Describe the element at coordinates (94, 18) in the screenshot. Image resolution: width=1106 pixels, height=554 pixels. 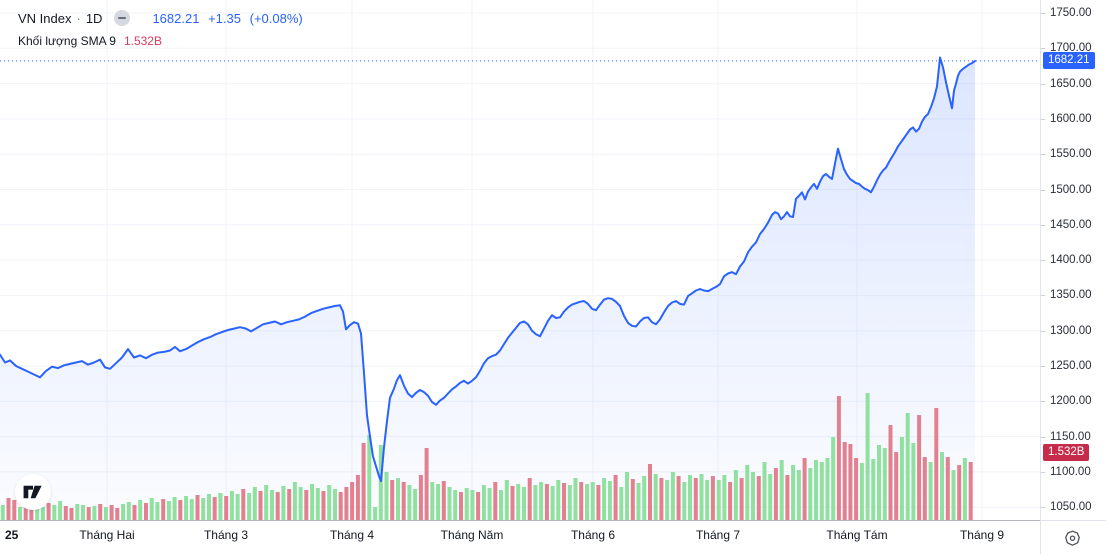
I see `timeframe-label: 1D` at that location.